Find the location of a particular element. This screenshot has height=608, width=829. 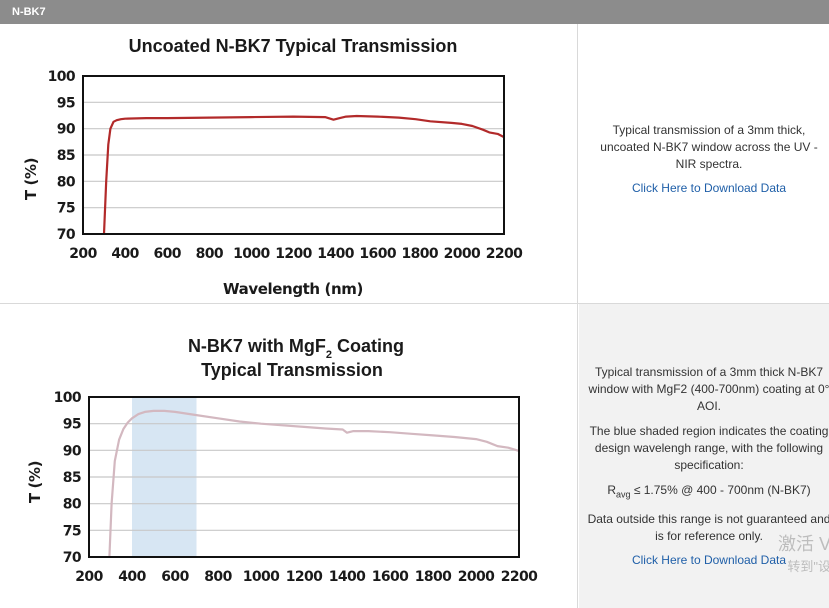

spec-symbol: R is located at coordinates (611, 490).